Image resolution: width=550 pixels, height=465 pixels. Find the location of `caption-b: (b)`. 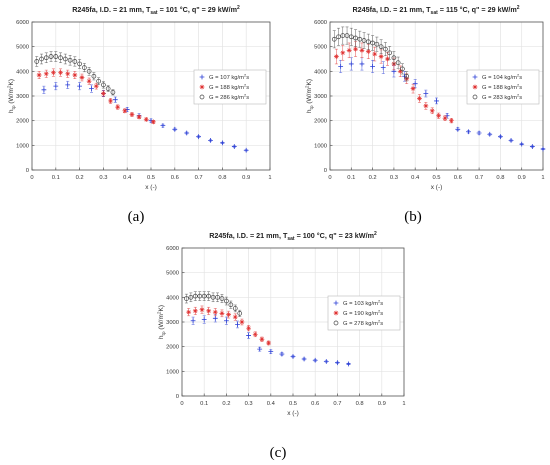

caption-b: (b) is located at coordinates (413, 217).